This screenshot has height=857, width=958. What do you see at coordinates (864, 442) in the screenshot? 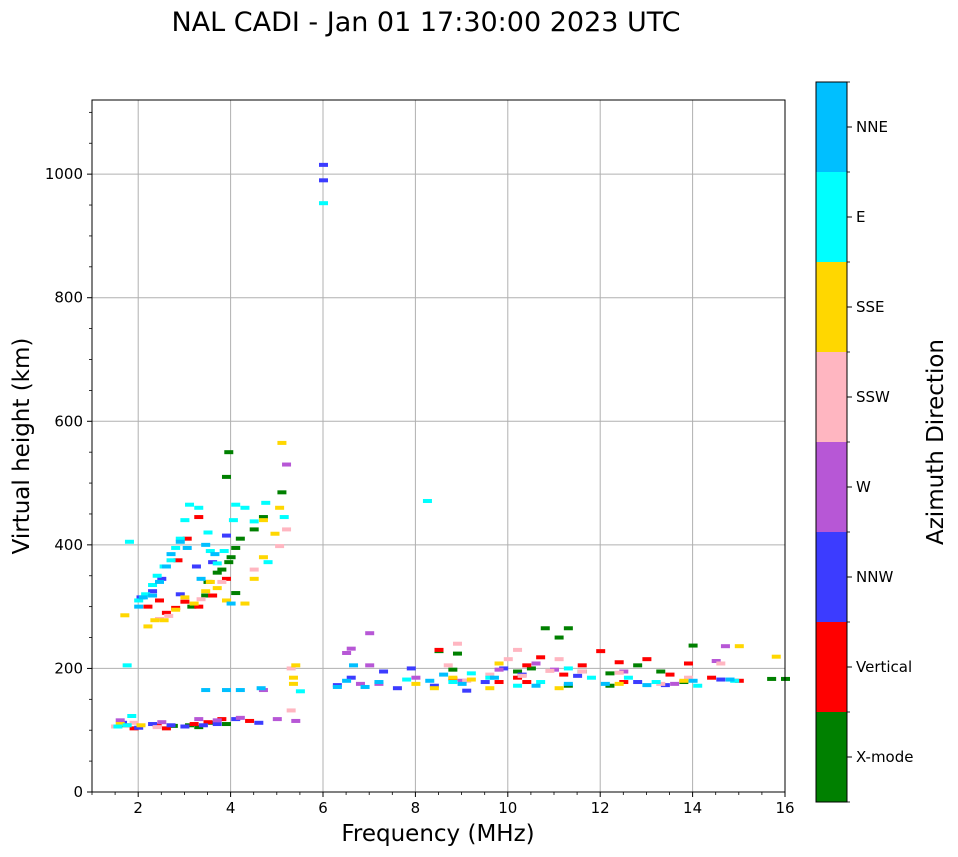
I see `colorbar: X-mode Vertical NNW W SSW SSE E NNE` at bounding box center [864, 442].